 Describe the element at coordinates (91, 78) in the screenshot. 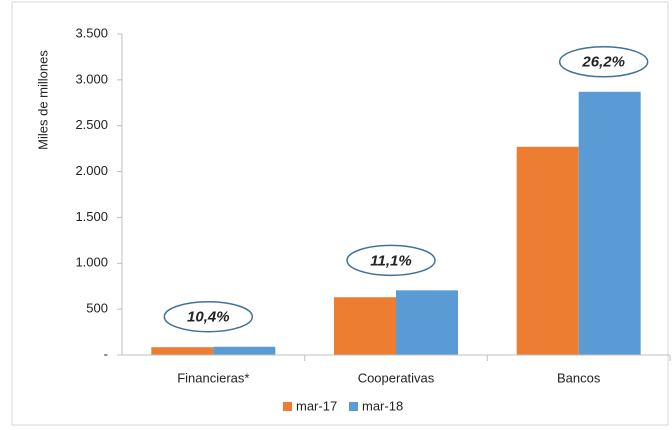

I see `y-tick-label: 3.000` at that location.